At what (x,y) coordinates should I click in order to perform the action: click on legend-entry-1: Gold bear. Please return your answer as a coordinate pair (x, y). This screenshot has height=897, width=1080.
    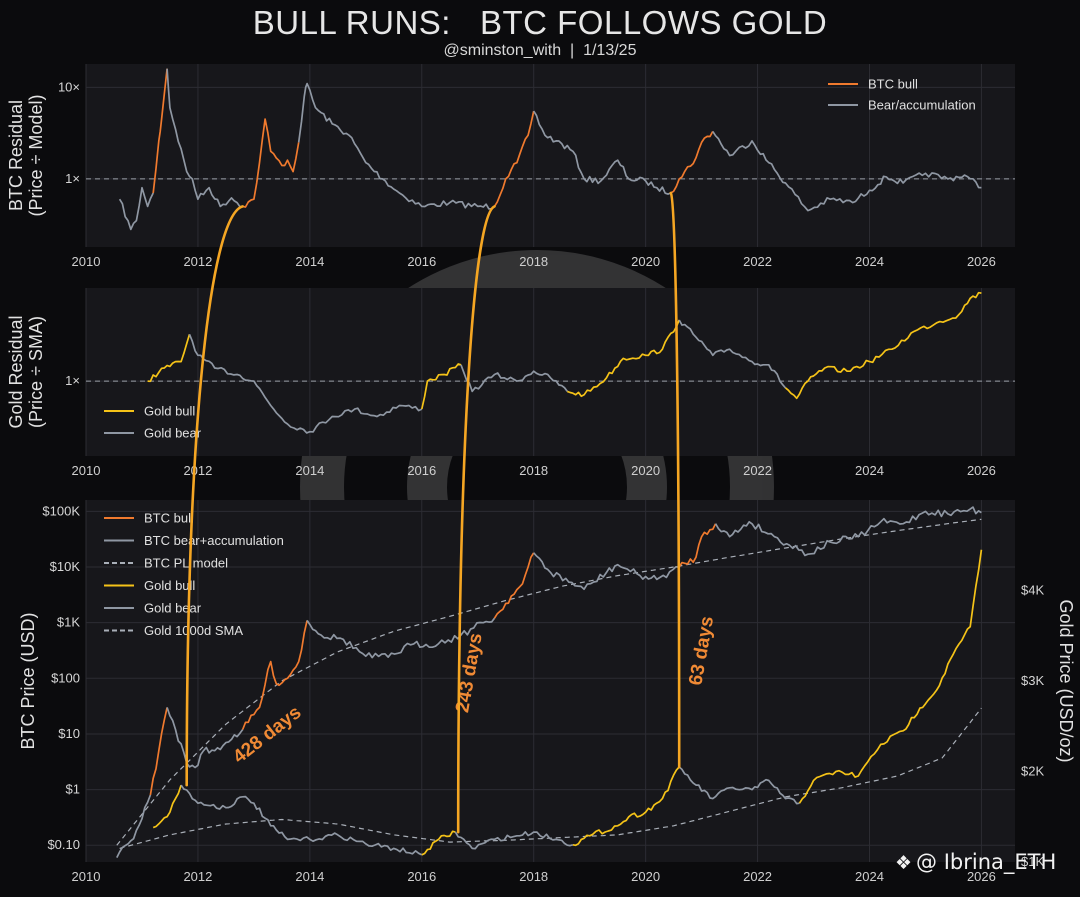
    Looking at the image, I should click on (173, 433).